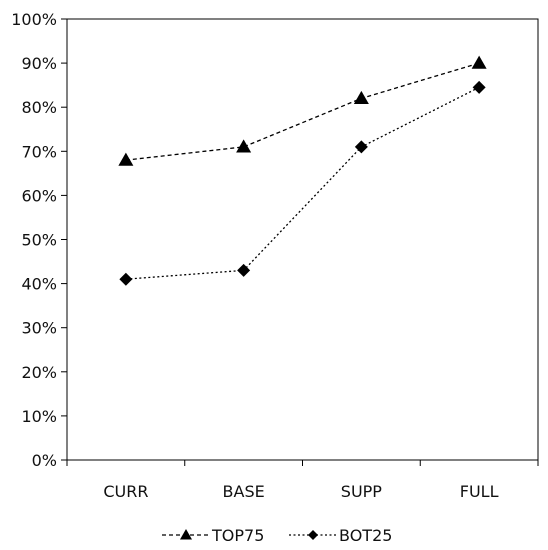 The height and width of the screenshot is (550, 548). Describe the element at coordinates (125, 491) in the screenshot. I see `x-tick-label: CURR` at that location.